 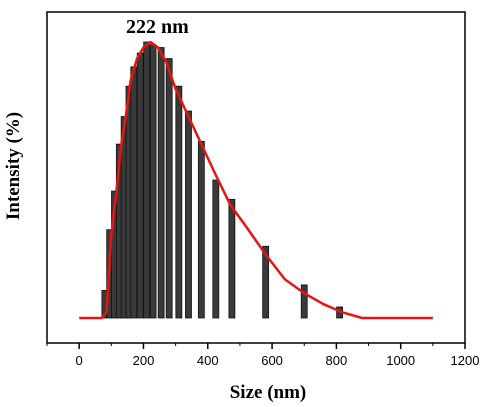 I want to click on y-axis-title: Intensity (%), so click(x=13, y=166).